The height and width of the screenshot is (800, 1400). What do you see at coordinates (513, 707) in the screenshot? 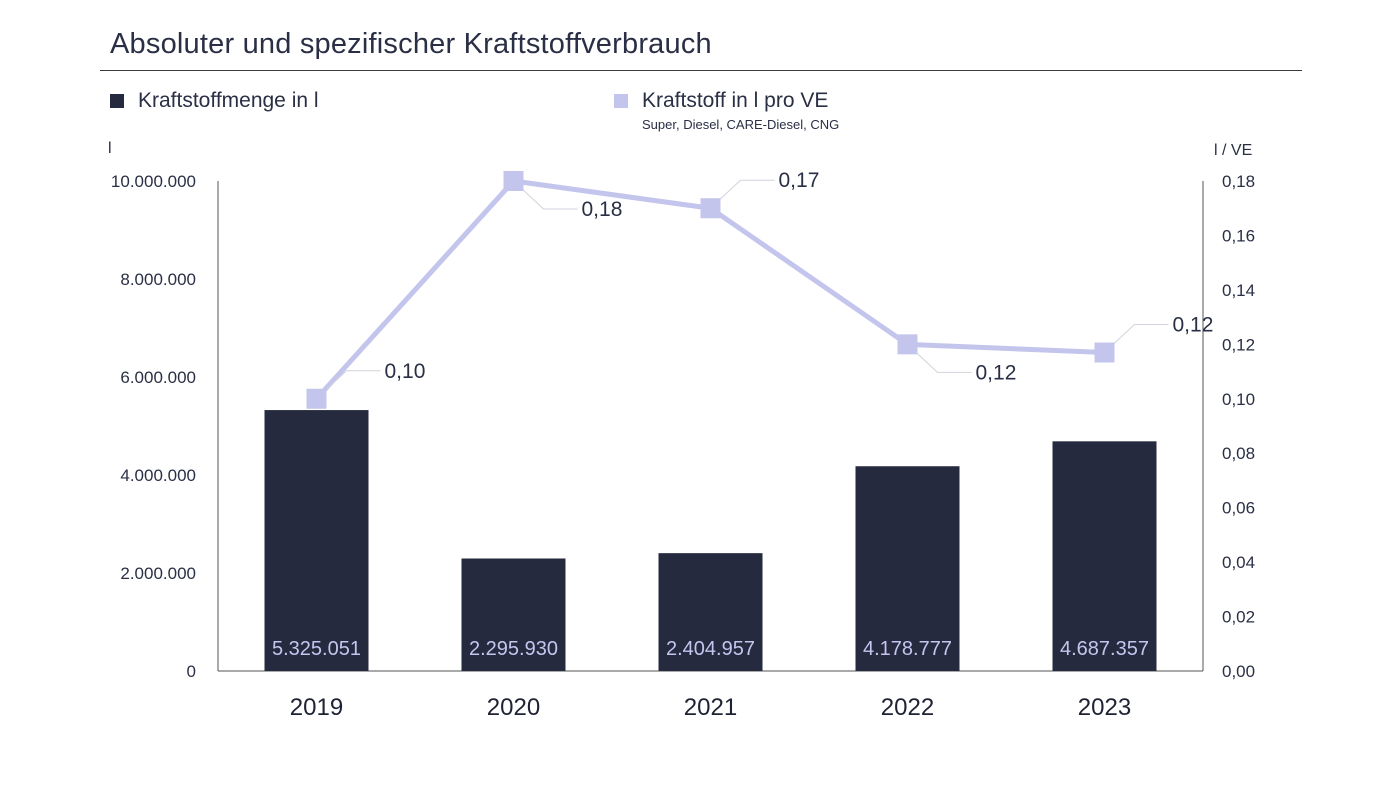
I see `x-tick-label: 2020` at bounding box center [513, 707].